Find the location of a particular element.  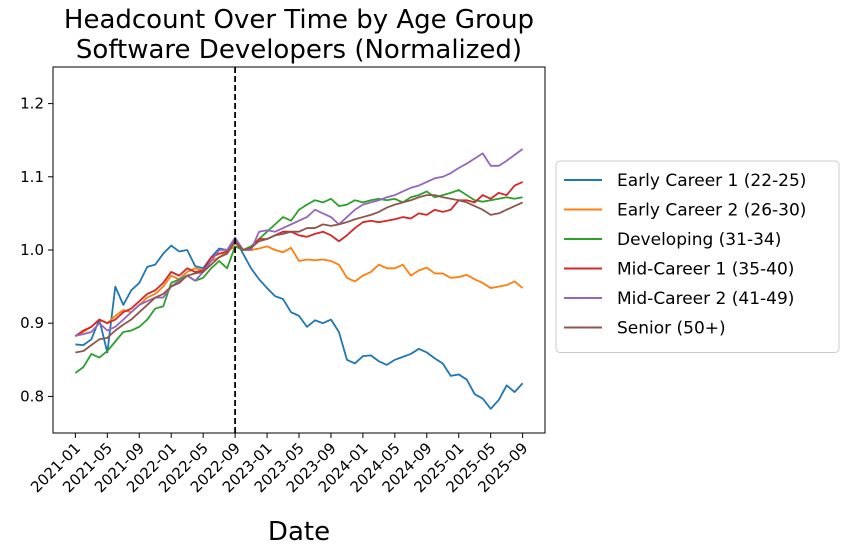

y-tick-label: 0.8 is located at coordinates (32, 396).